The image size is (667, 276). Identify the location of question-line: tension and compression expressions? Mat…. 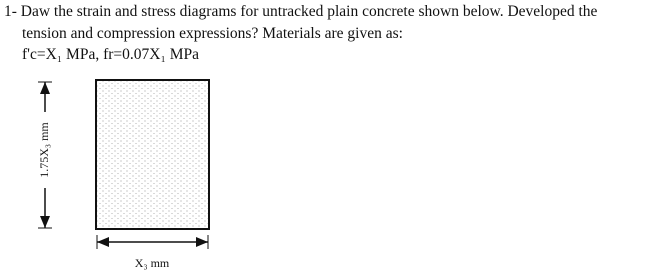
(212, 33).